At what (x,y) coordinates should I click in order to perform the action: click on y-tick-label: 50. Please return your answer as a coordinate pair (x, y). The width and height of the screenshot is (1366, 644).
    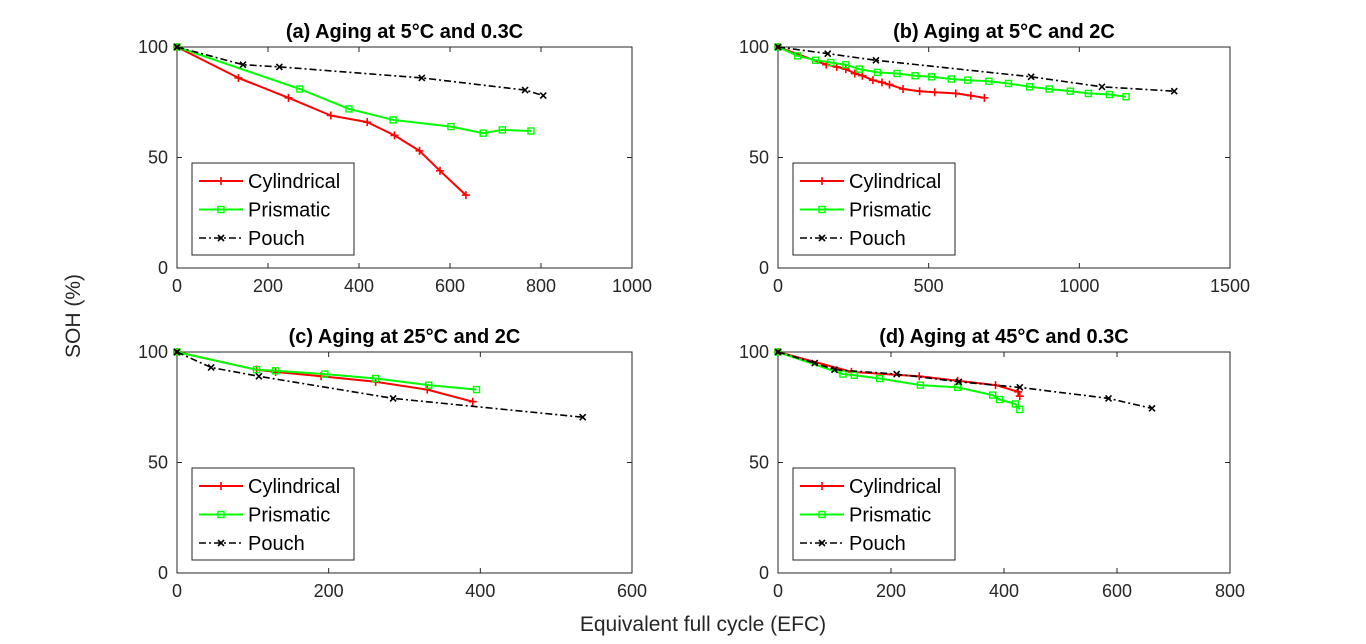
    Looking at the image, I should click on (158, 463).